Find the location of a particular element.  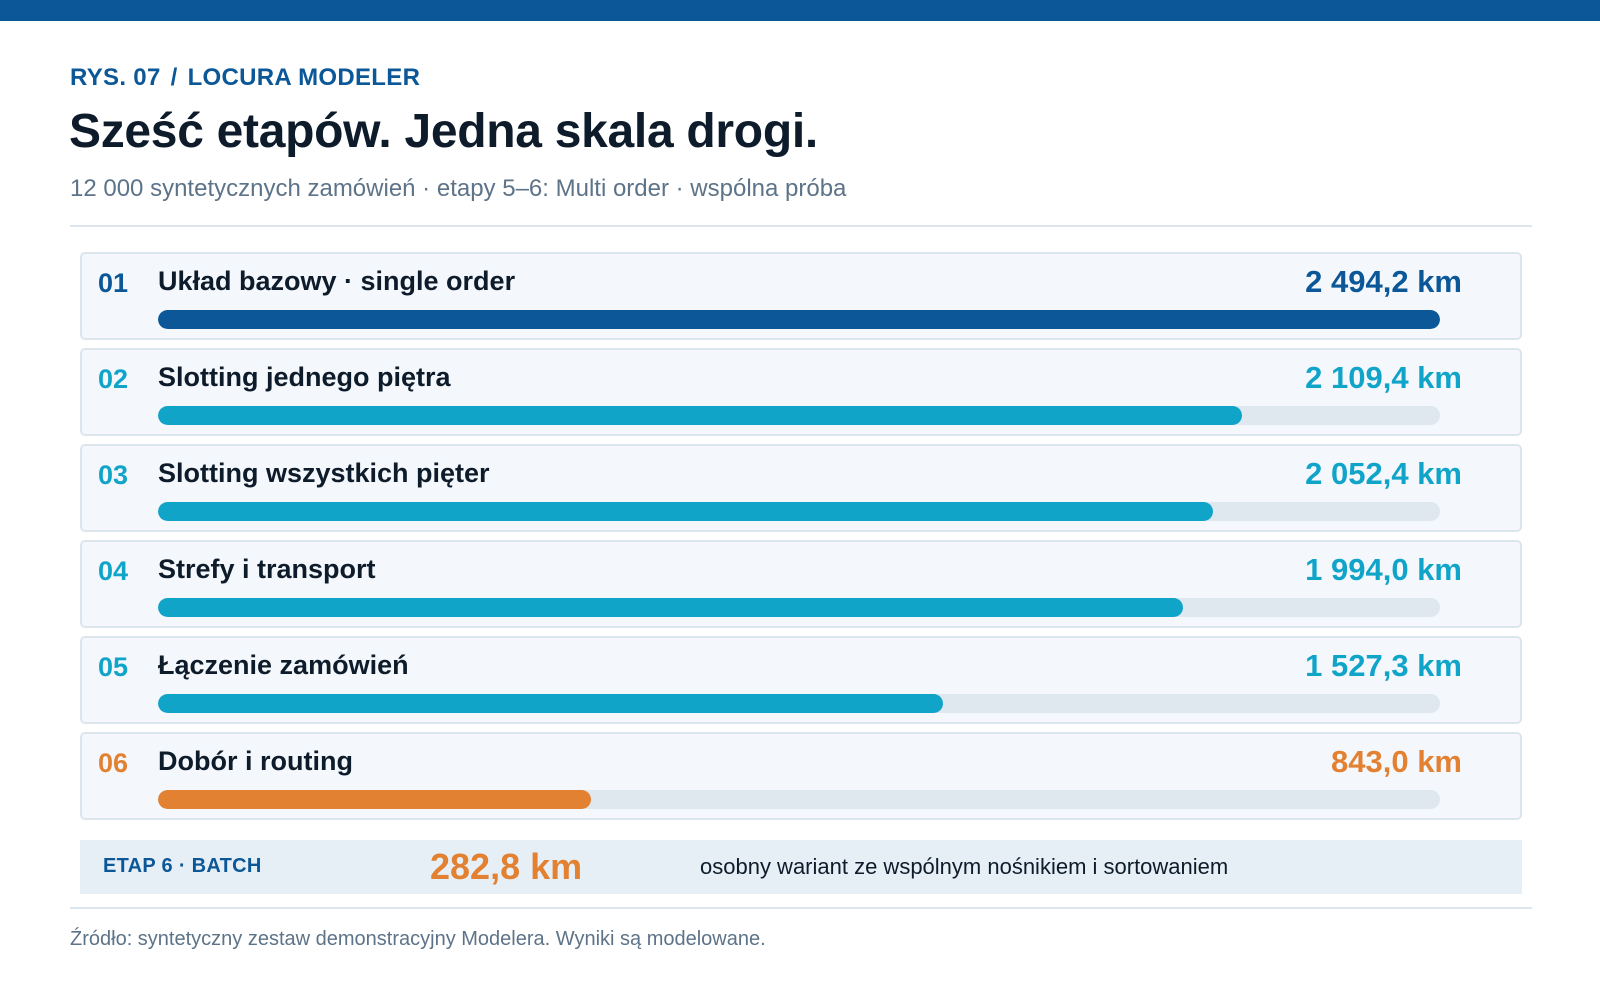

stage-value: 1 527,3 km is located at coordinates (1383, 665).